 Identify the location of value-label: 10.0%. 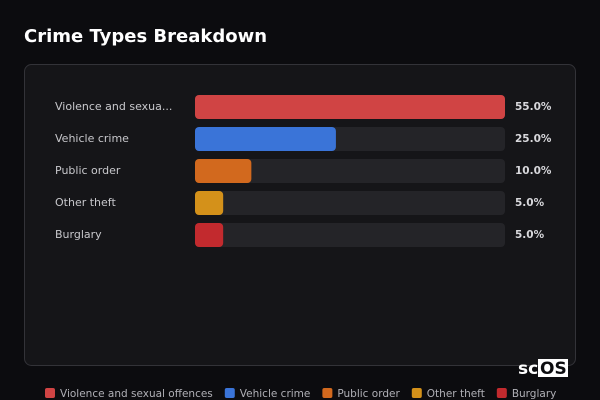
(533, 171).